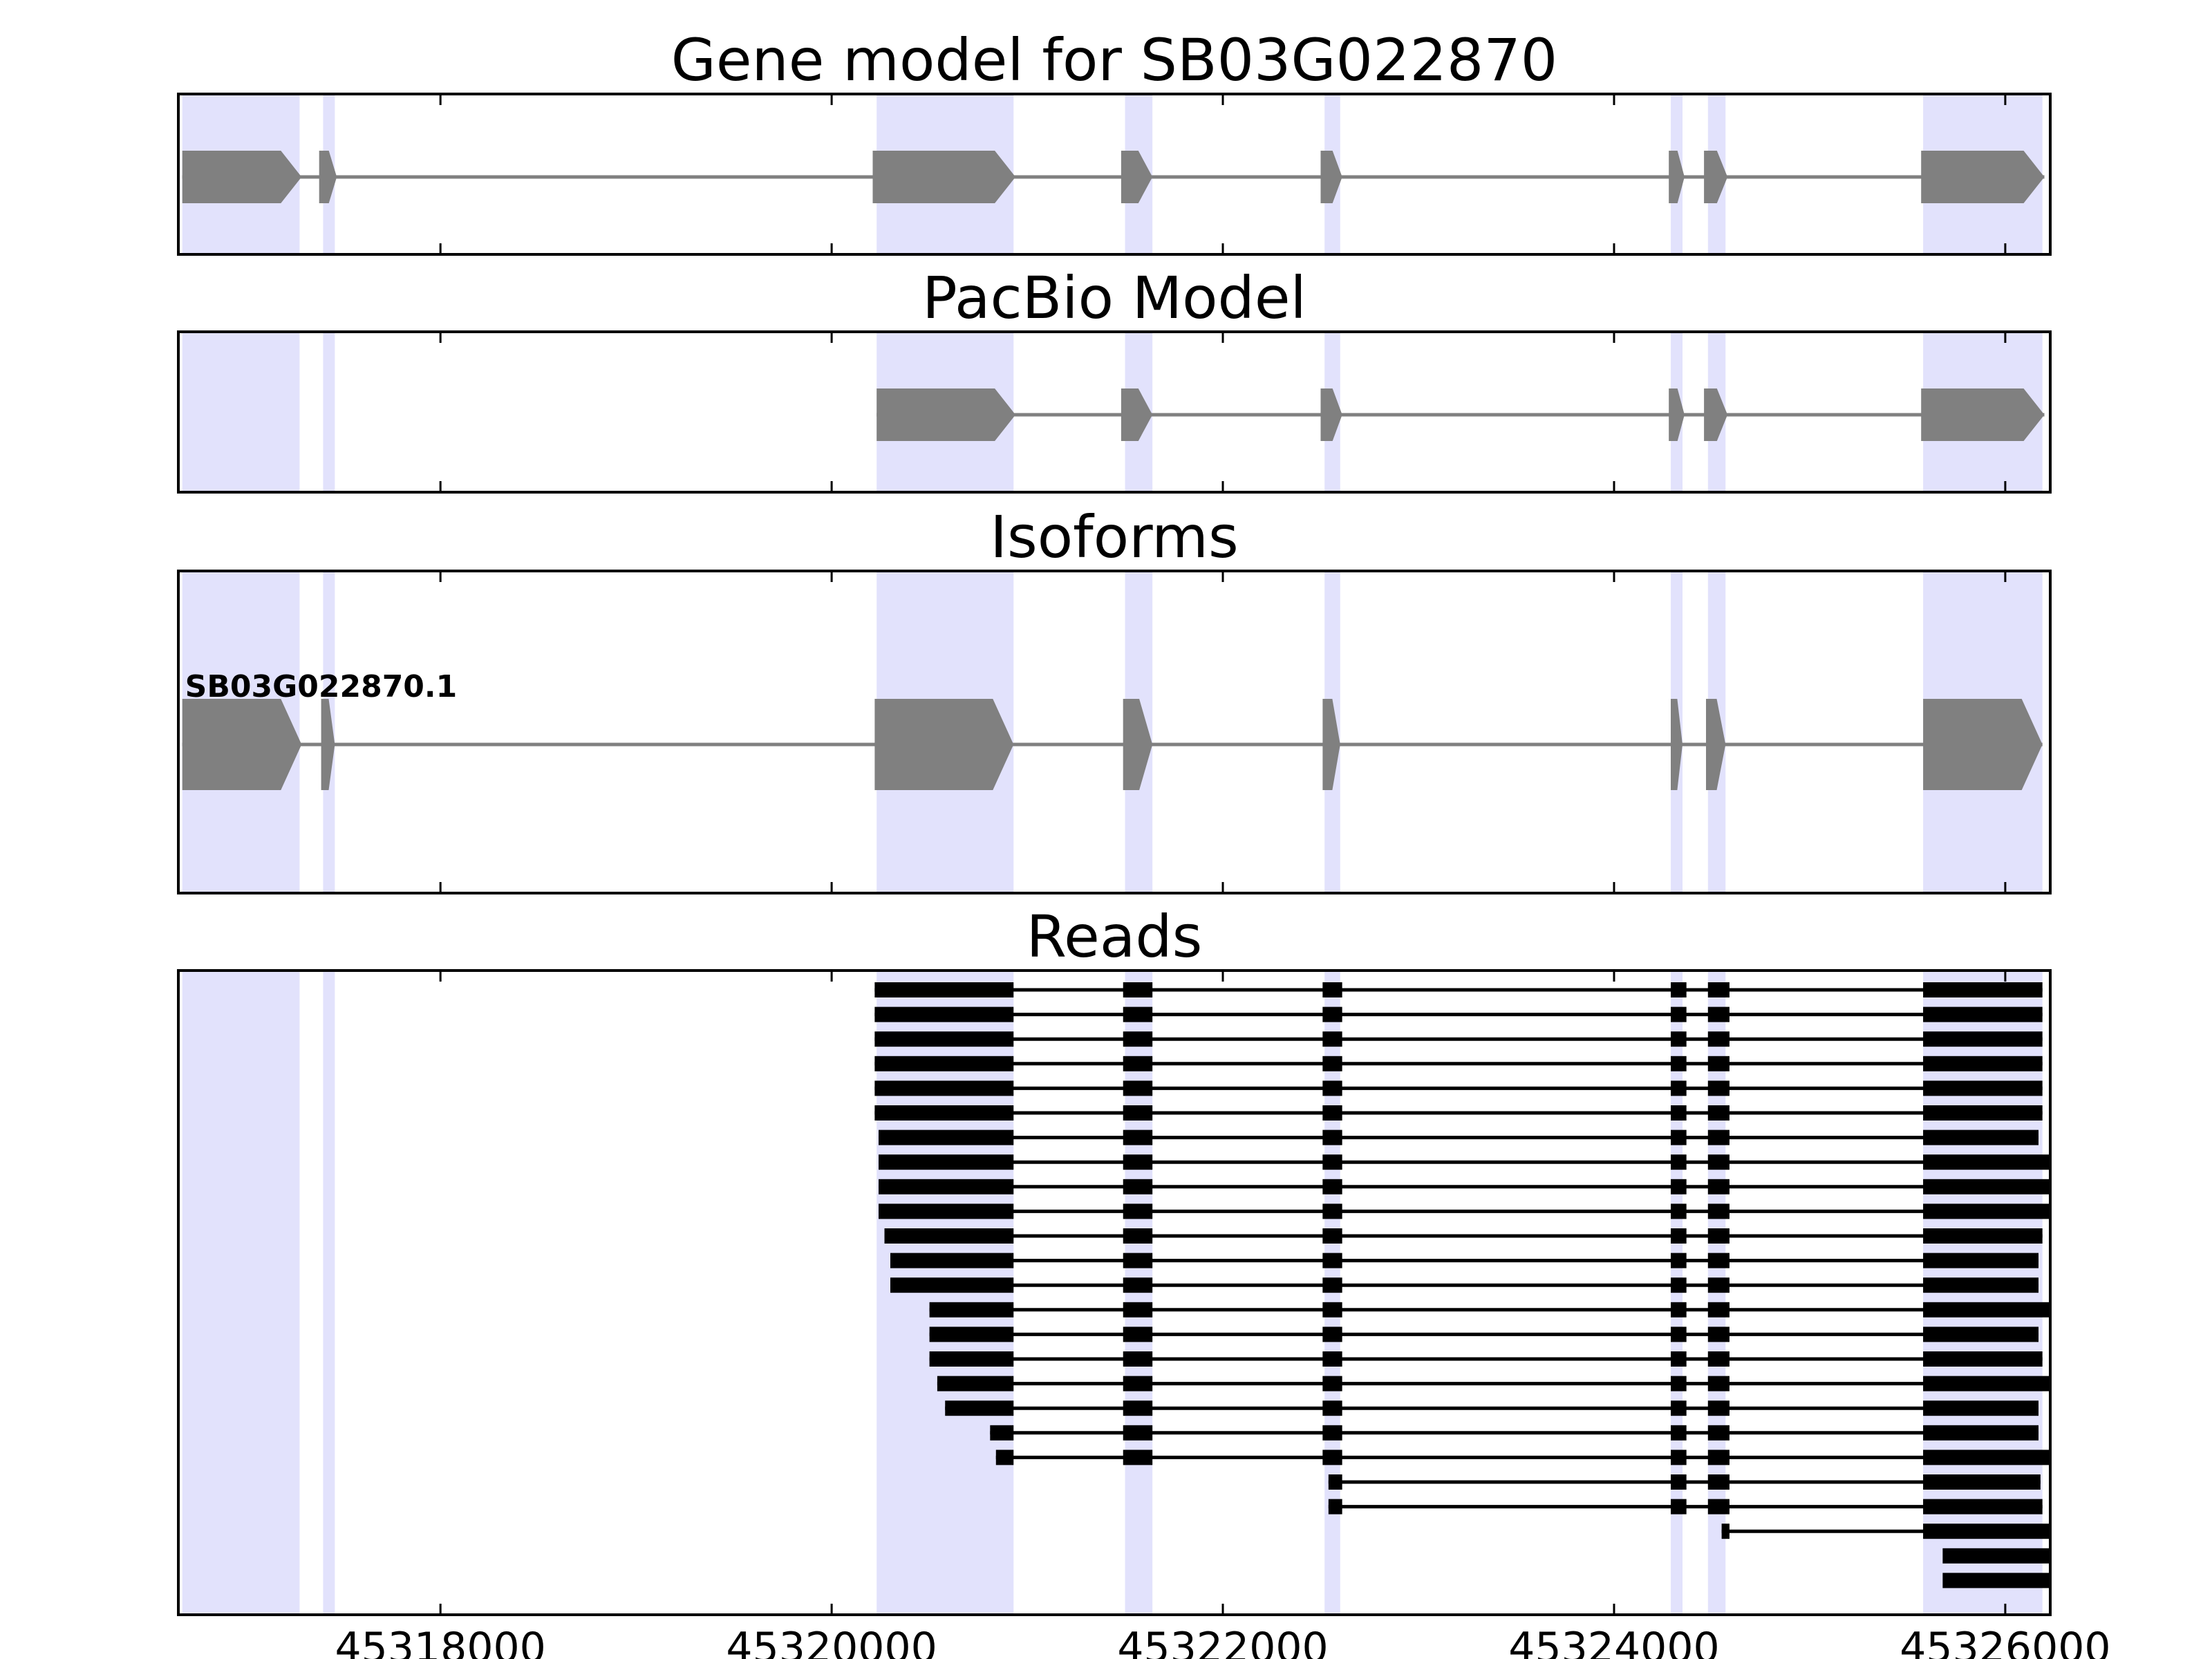 This screenshot has width=2212, height=1659. I want to click on panel-title: PacBio Model, so click(1114, 298).